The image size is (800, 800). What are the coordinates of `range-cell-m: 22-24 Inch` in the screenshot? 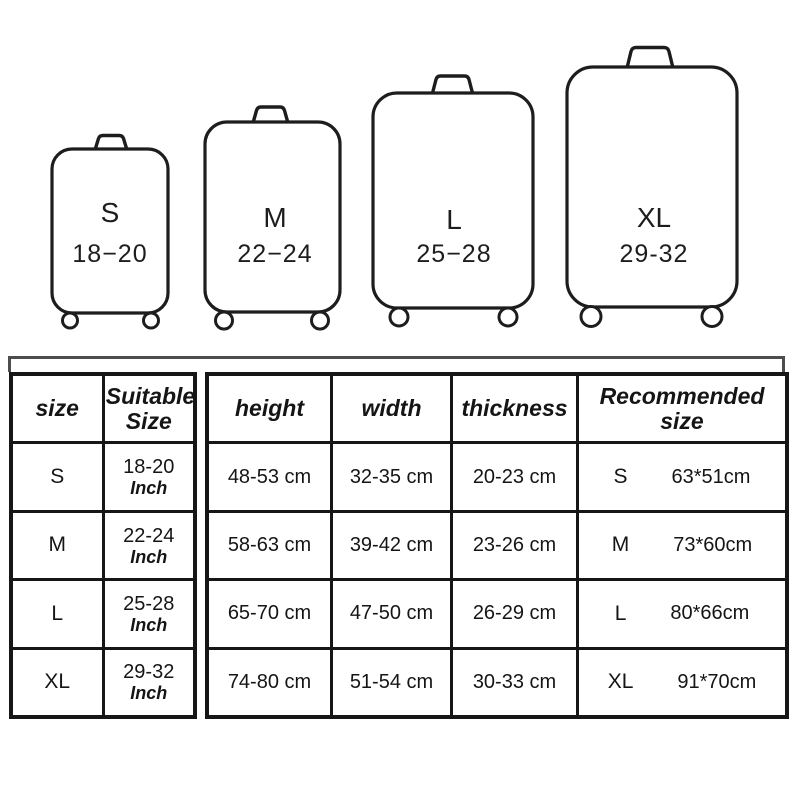 It's located at (148, 545).